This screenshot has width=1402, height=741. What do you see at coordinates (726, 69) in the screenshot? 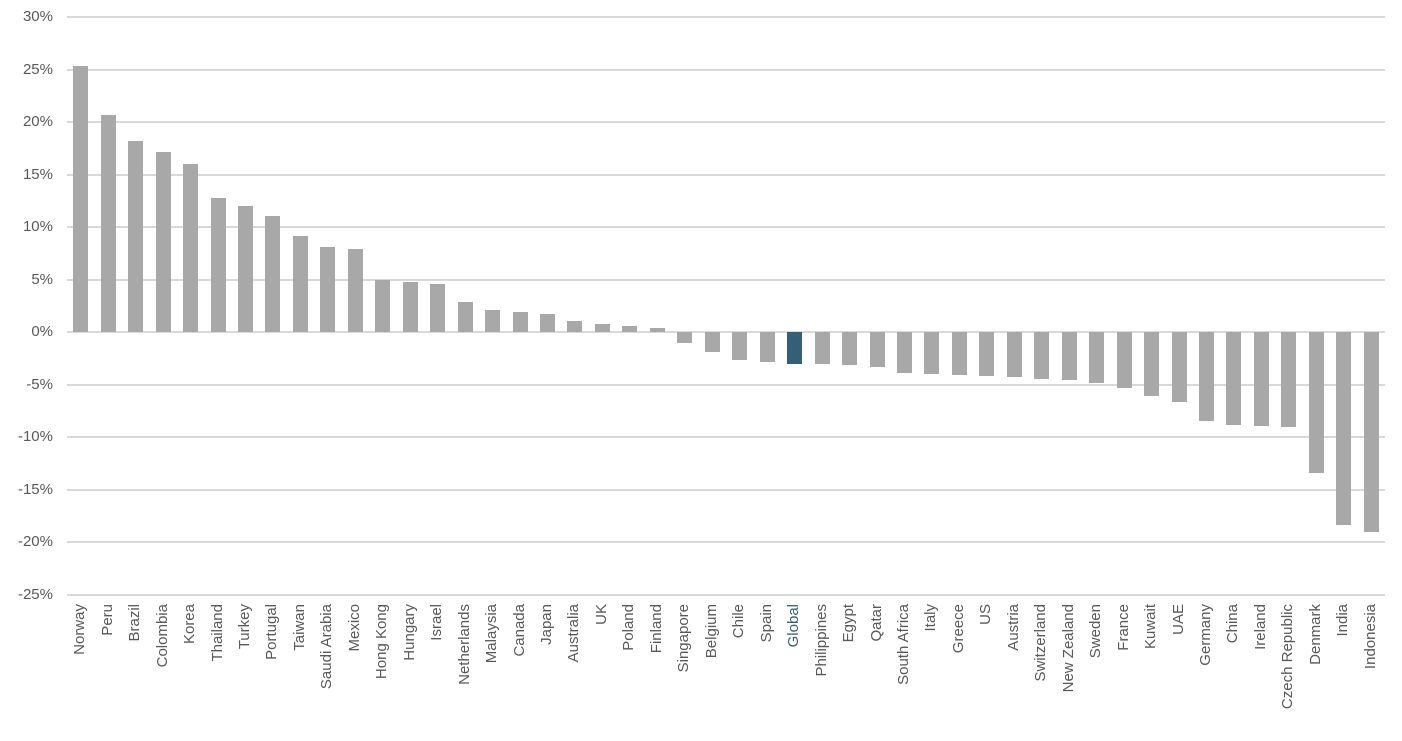
I see `gridline-25%` at bounding box center [726, 69].